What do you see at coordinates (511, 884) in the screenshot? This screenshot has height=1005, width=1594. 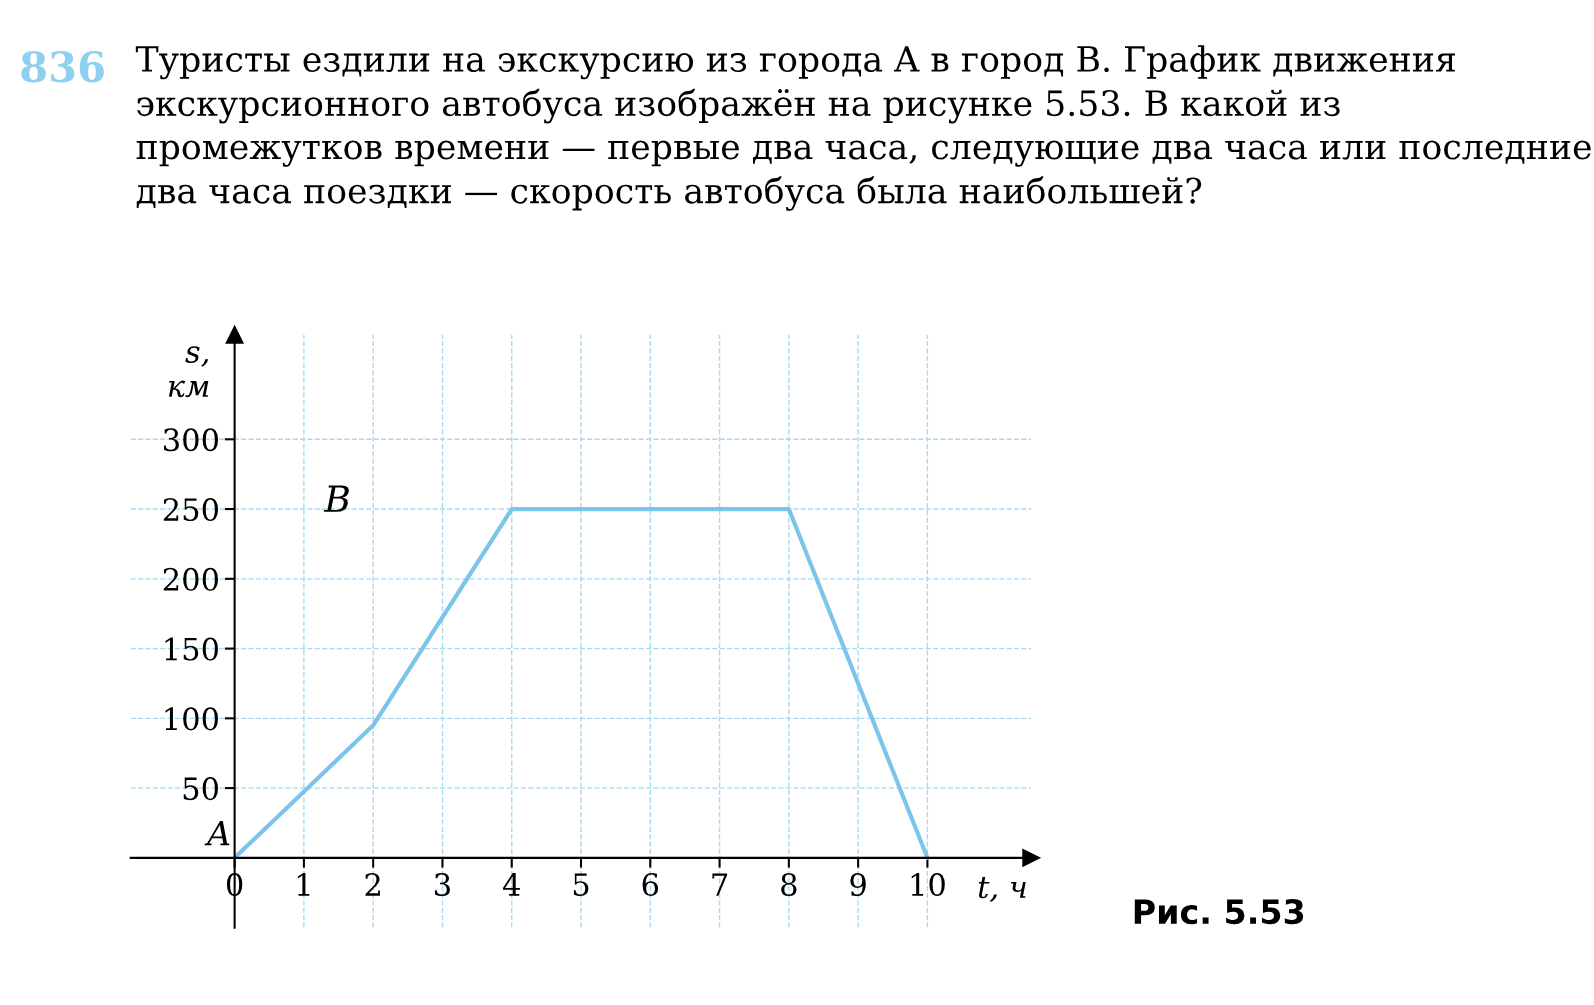 I see `x-tick-label: 4` at bounding box center [511, 884].